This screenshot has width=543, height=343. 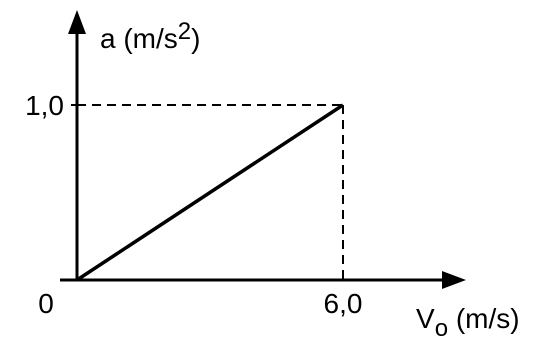 What do you see at coordinates (454, 280) in the screenshot?
I see `x-axis-arrow-icon` at bounding box center [454, 280].